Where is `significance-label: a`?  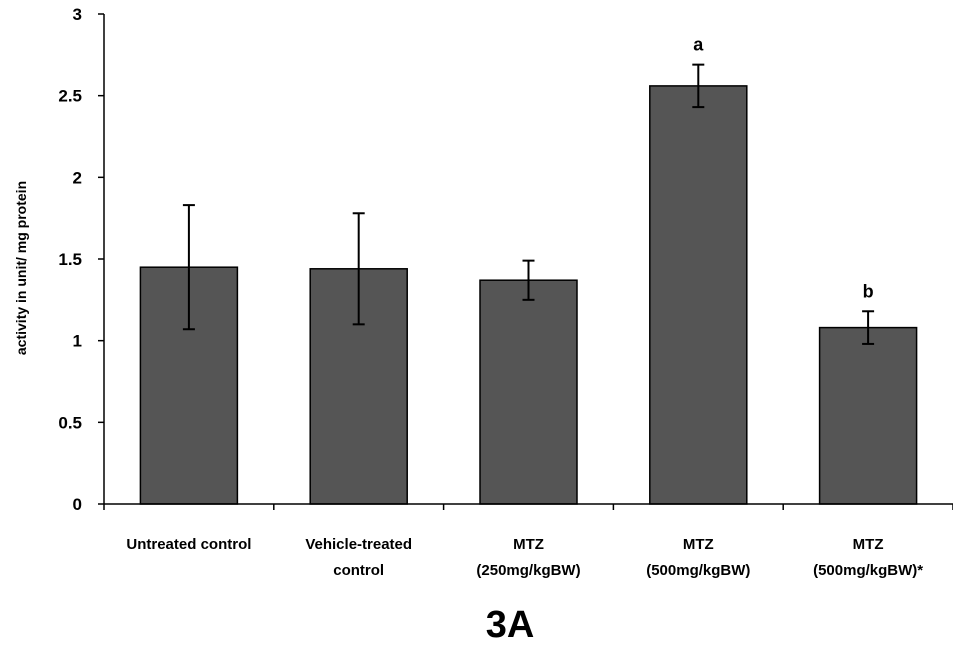 significance-label: a is located at coordinates (698, 45).